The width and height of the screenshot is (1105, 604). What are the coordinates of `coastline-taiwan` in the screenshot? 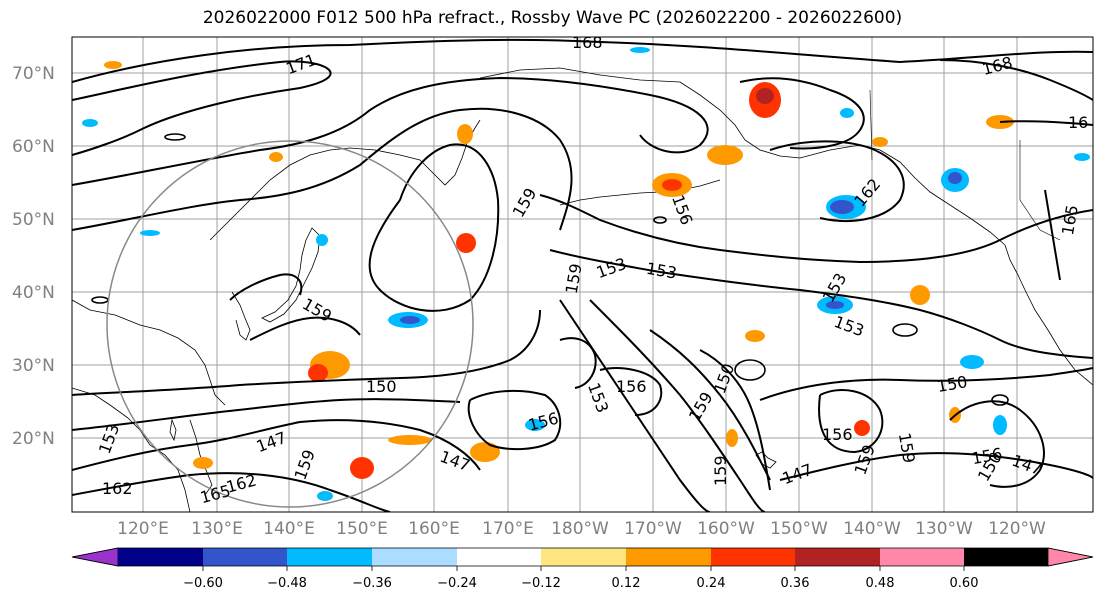 It's located at (173, 430).